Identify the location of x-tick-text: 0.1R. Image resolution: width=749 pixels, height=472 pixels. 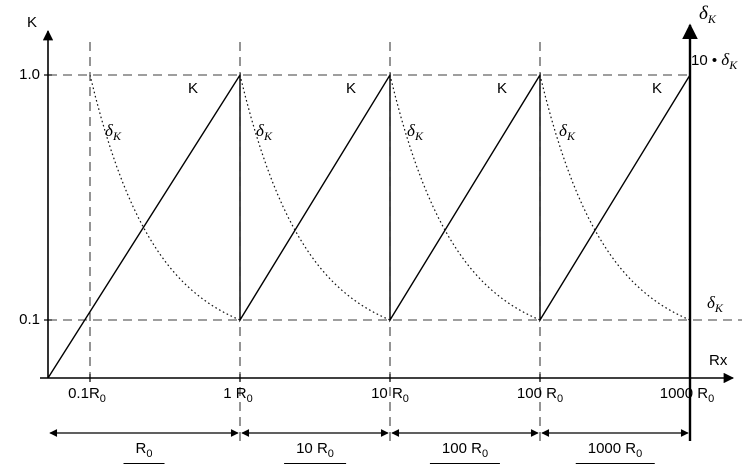
(84, 393).